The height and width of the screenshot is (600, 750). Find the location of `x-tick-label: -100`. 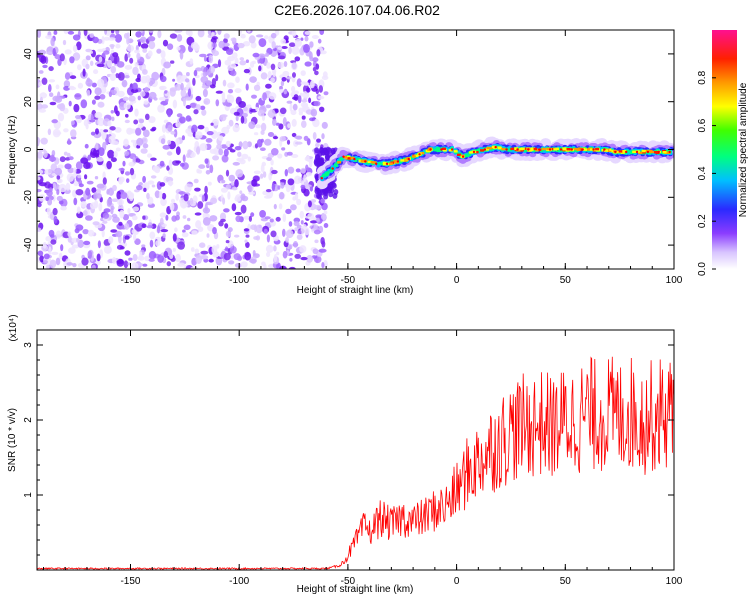

x-tick-label: -100 is located at coordinates (239, 280).